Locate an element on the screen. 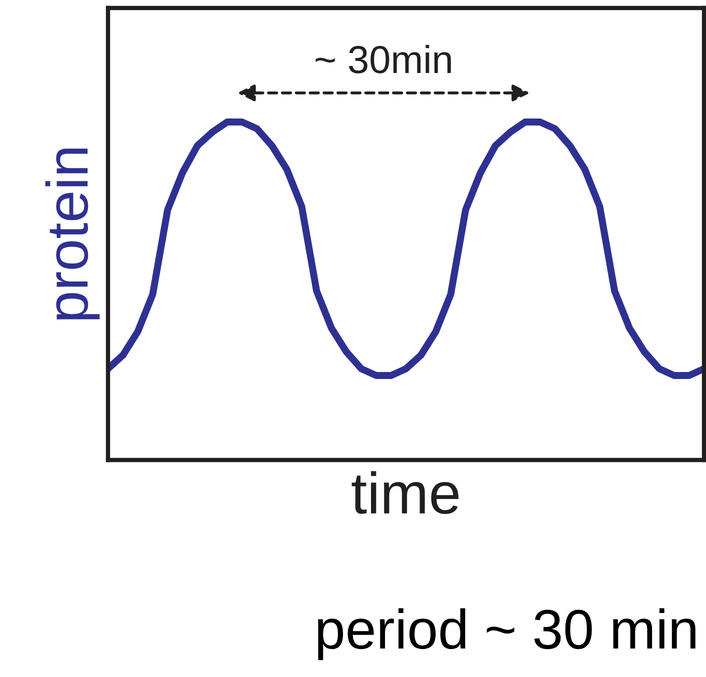  text: ~ 30min is located at coordinates (383, 59).